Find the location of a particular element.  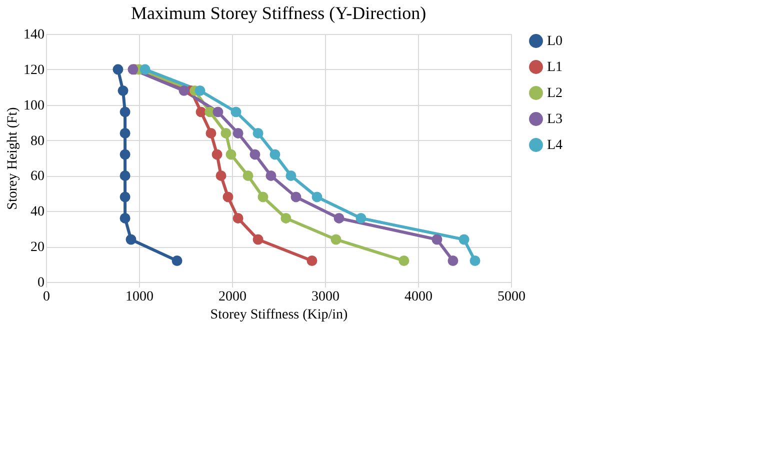

x-tick-label: 2000 is located at coordinates (232, 297).